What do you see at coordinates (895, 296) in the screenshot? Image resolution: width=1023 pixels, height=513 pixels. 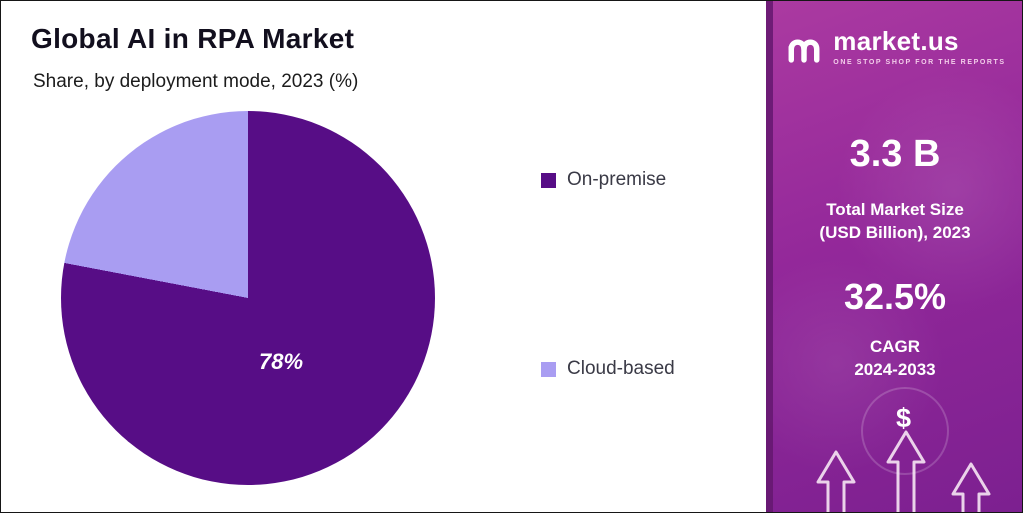 I see `cagr-value: 32.5%` at bounding box center [895, 296].